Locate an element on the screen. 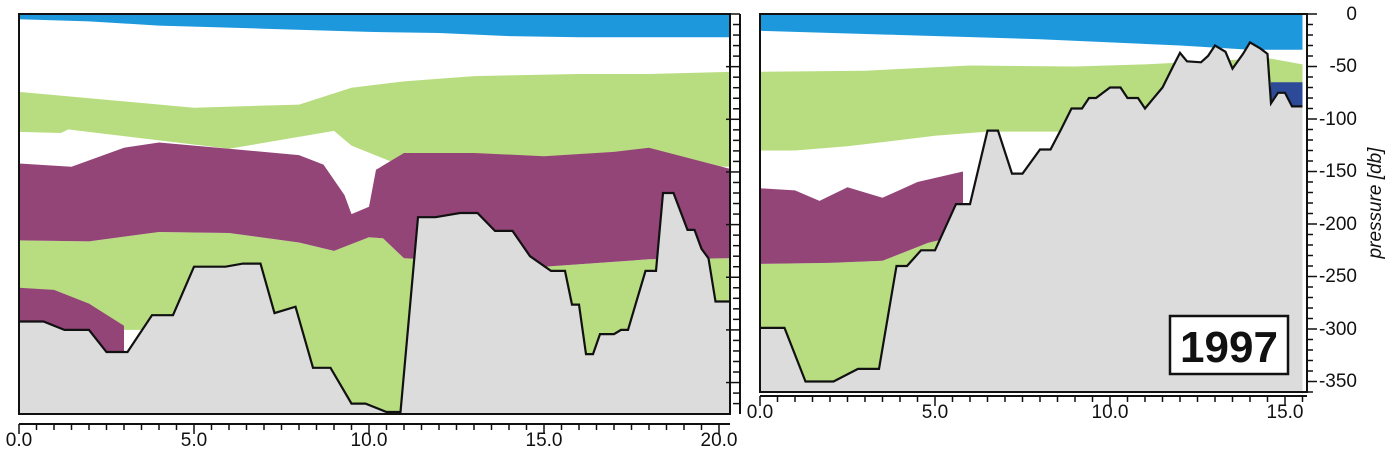  y-tick-label-250: -250 is located at coordinates (1338, 276).